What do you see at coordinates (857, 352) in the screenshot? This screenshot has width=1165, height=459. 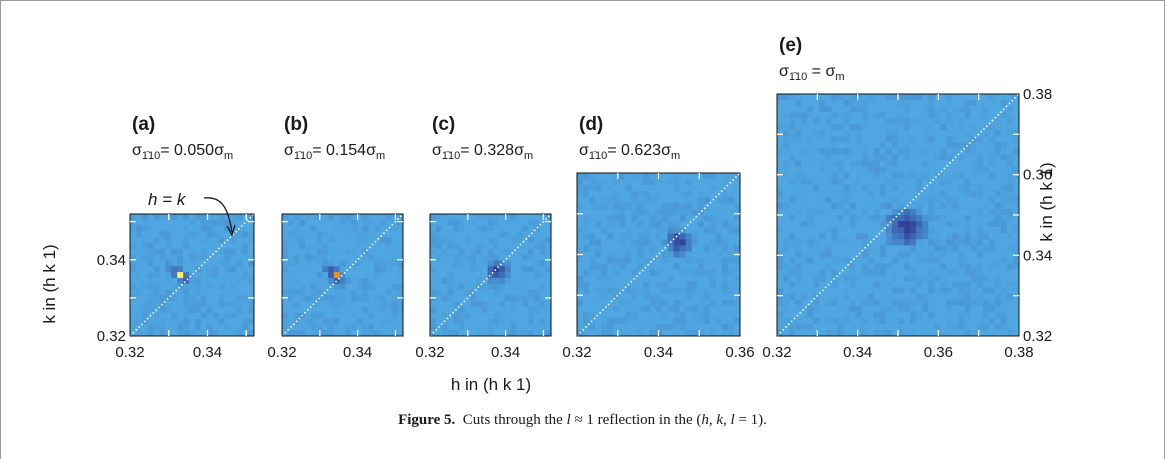 I see `x-tick-label: 0.34` at bounding box center [857, 352].